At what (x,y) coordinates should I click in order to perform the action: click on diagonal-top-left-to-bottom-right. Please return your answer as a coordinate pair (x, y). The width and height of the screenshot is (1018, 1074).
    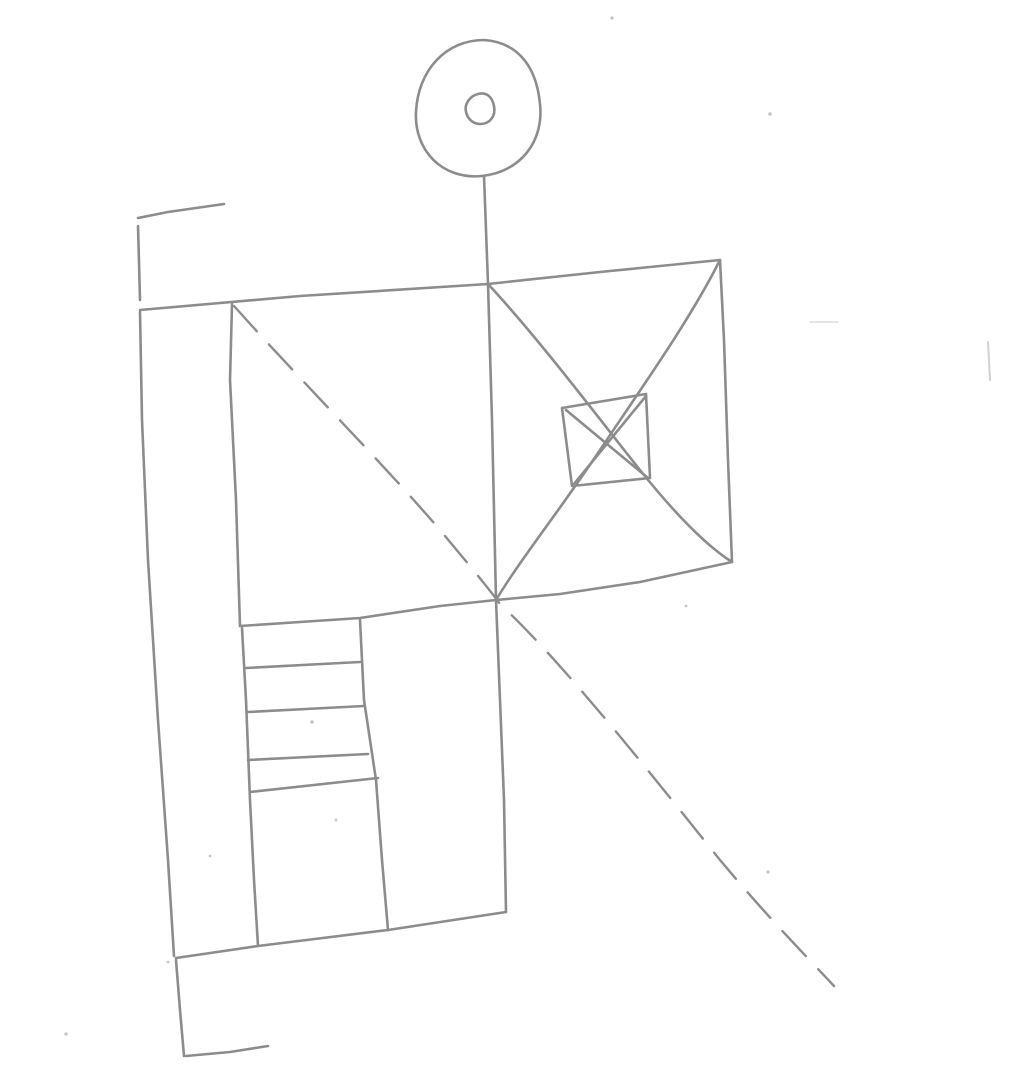
    Looking at the image, I should click on (610, 423).